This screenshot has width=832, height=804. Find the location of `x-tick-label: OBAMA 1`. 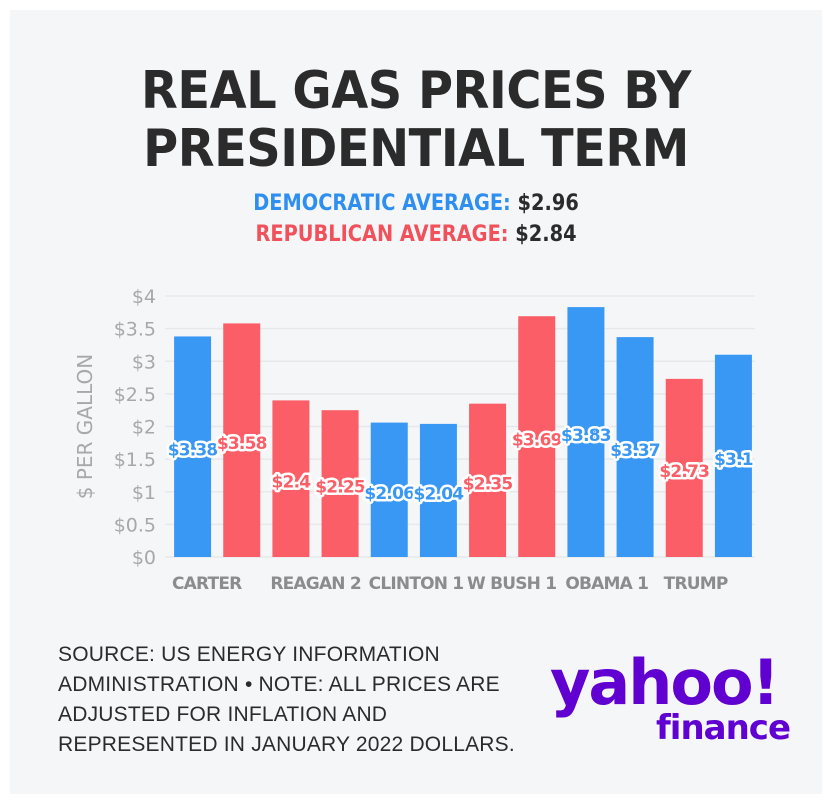

x-tick-label: OBAMA 1 is located at coordinates (606, 584).